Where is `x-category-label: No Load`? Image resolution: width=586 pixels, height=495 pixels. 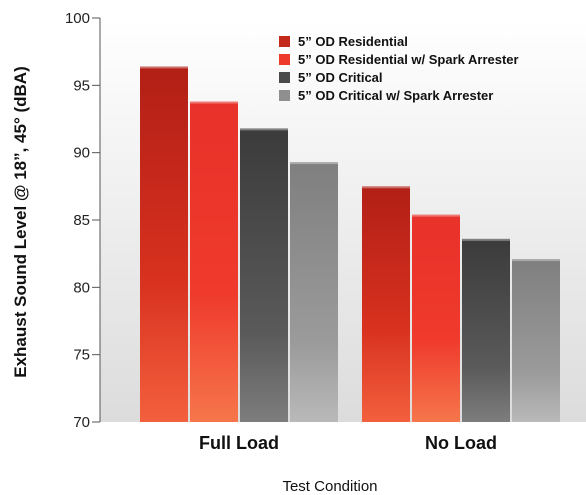 x-category-label: No Load is located at coordinates (461, 443).